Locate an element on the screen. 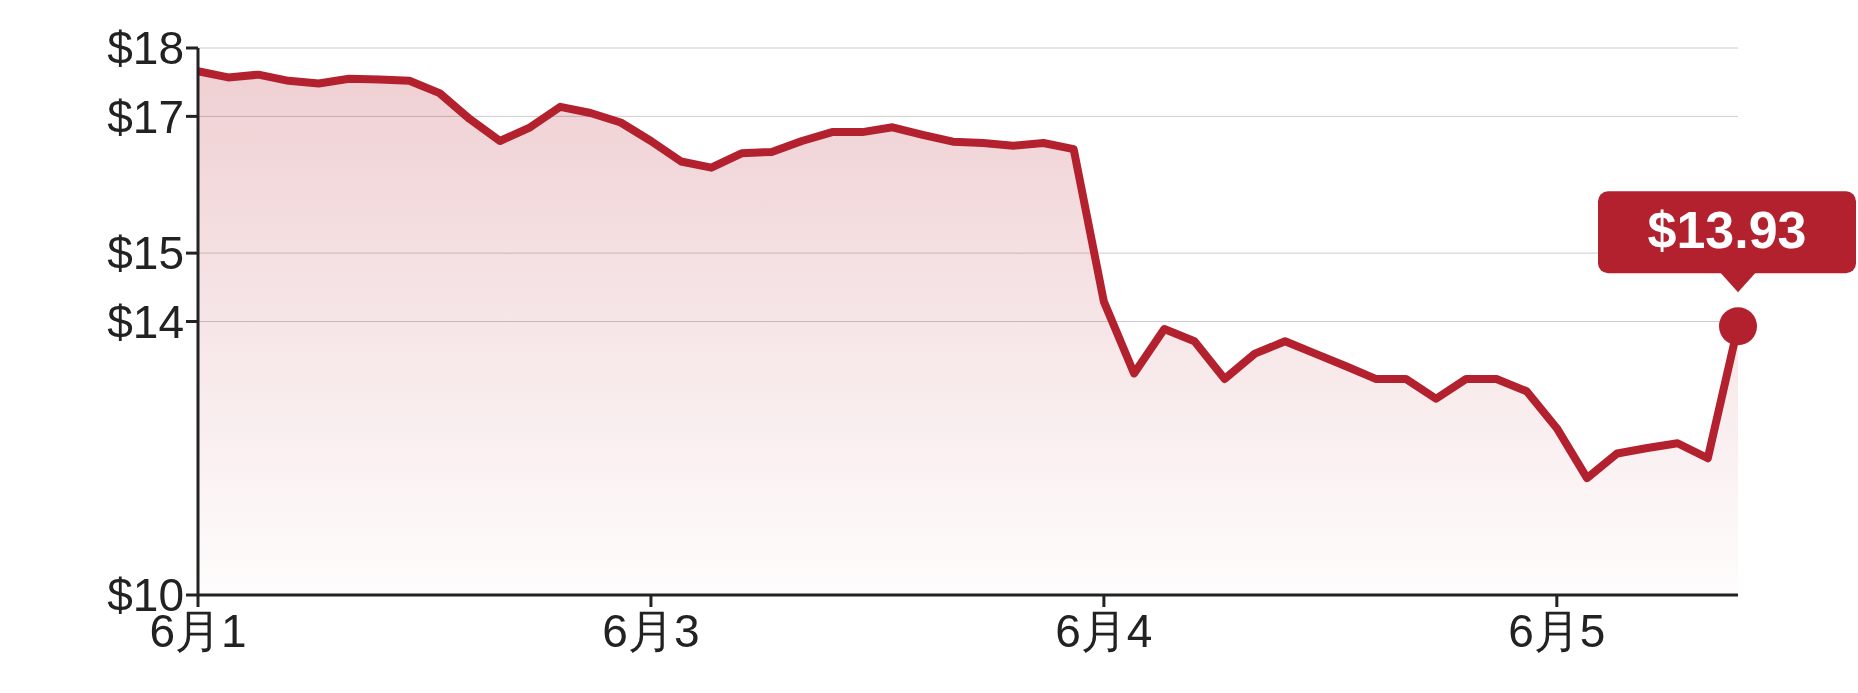 Image resolution: width=1858 pixels, height=693 pixels. y-tick-label: $18 is located at coordinates (145, 48).